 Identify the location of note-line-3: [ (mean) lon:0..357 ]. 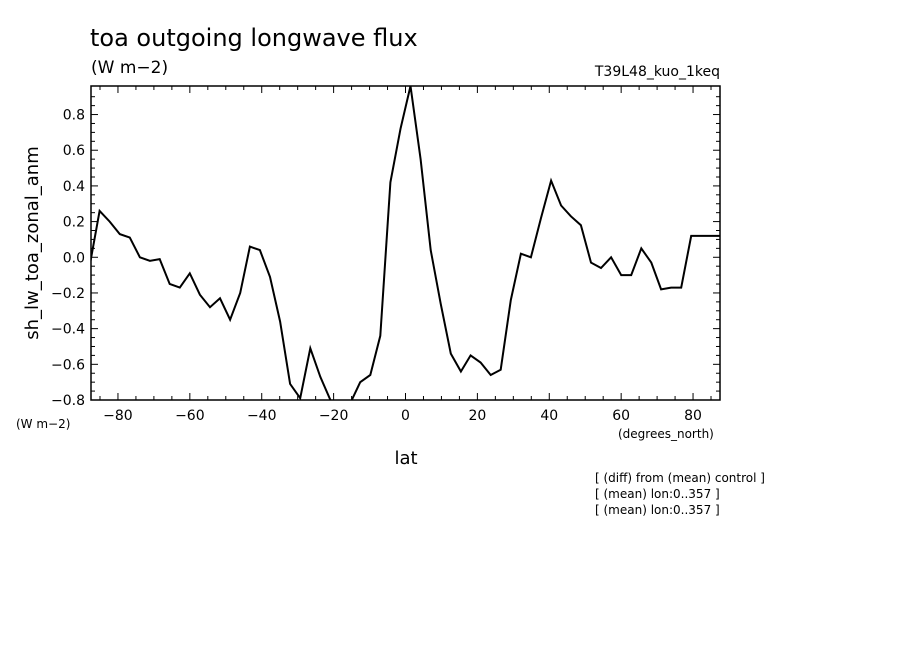
(657, 510).